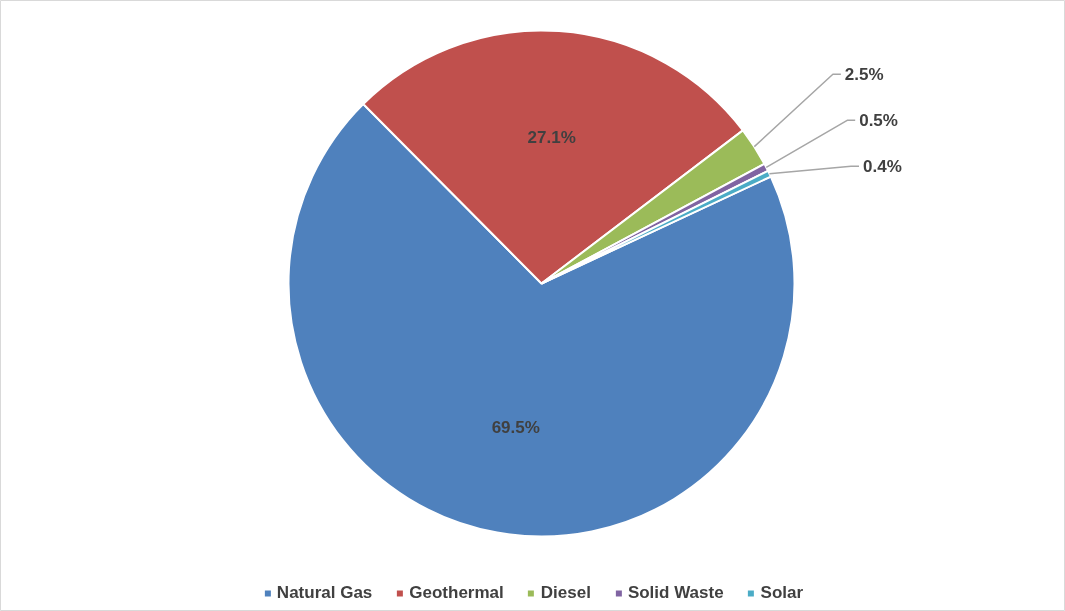  Describe the element at coordinates (882, 166) in the screenshot. I see `data-label: 0.4%` at that location.